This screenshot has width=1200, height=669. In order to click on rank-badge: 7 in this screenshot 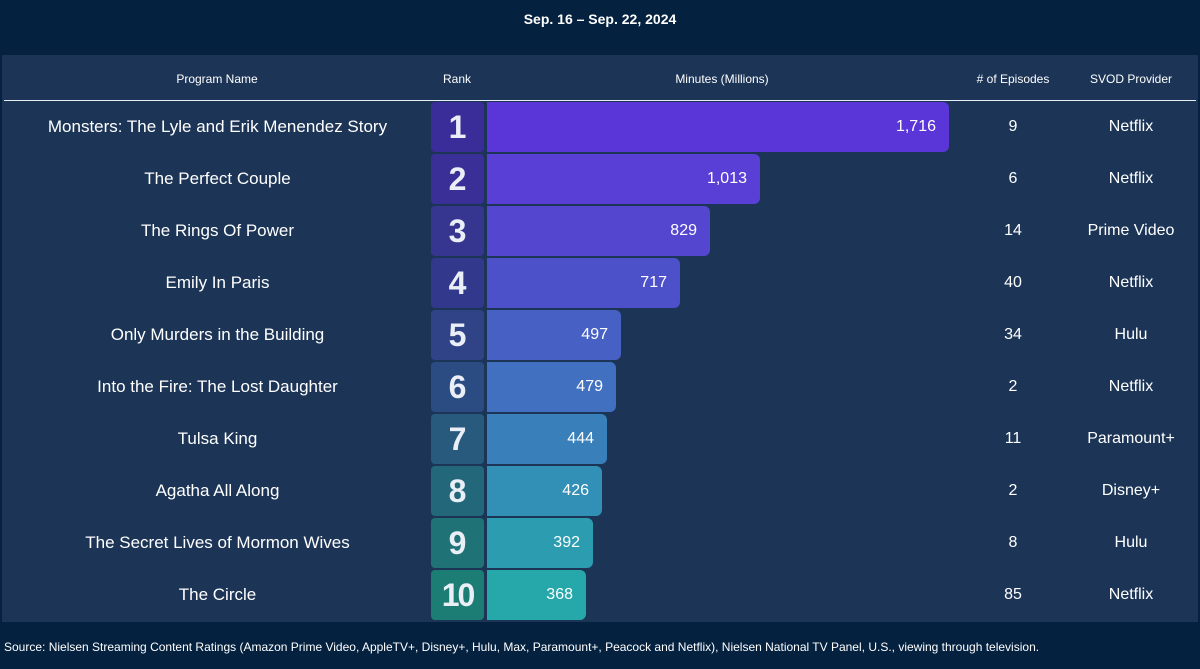, I will do `click(457, 439)`.